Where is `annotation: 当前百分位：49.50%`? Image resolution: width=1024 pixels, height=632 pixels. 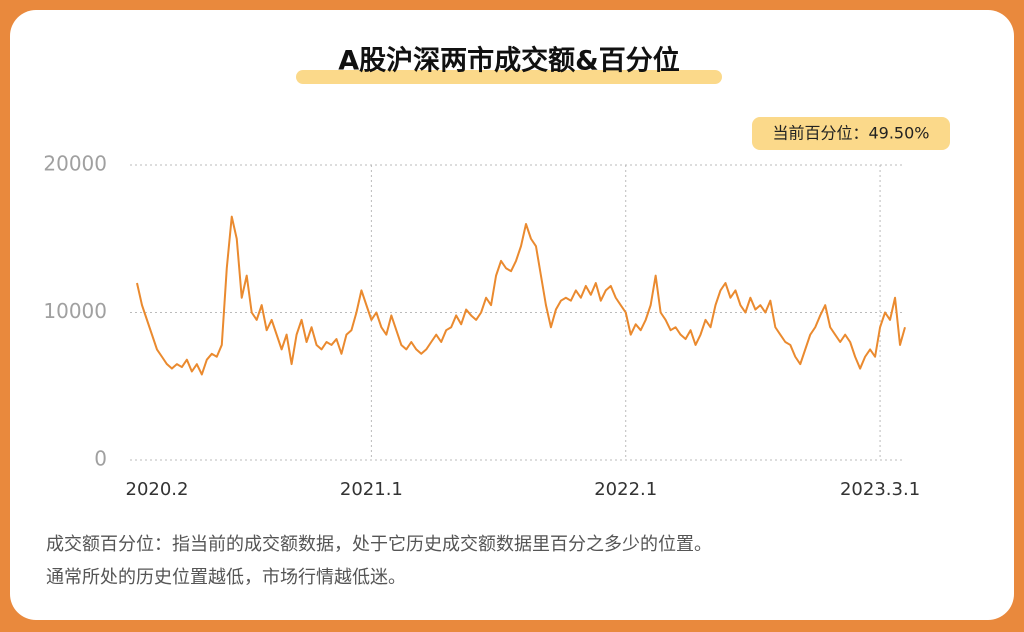
annotation: 当前百分位：49.50% is located at coordinates (850, 133).